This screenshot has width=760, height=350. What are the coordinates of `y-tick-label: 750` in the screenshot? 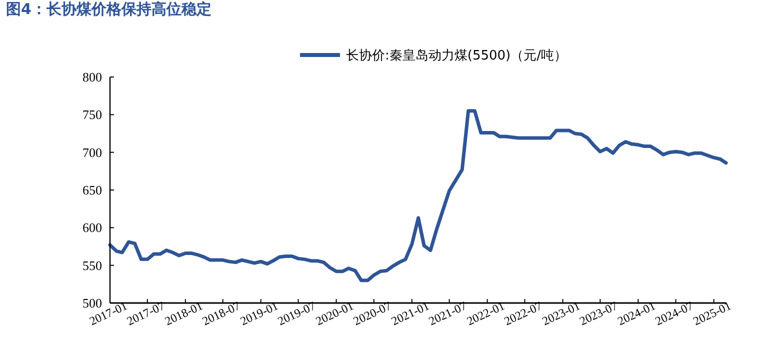 It's located at (92, 114).